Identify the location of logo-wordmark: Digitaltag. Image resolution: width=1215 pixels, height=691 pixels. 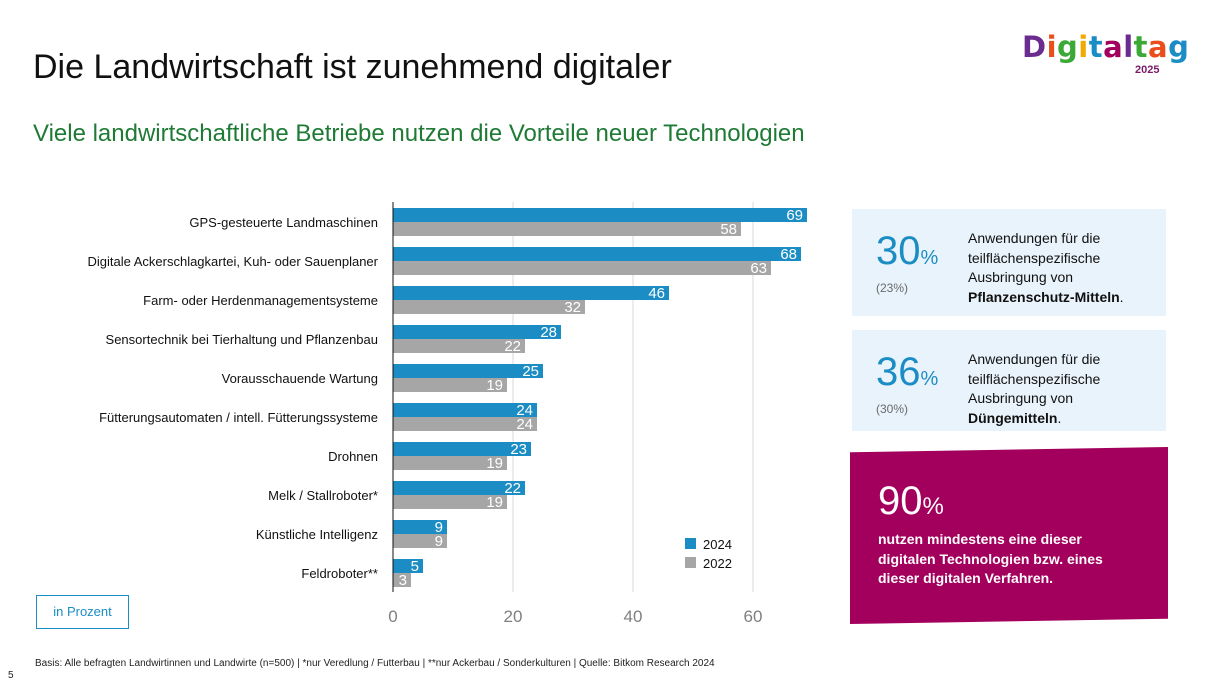
(1107, 47).